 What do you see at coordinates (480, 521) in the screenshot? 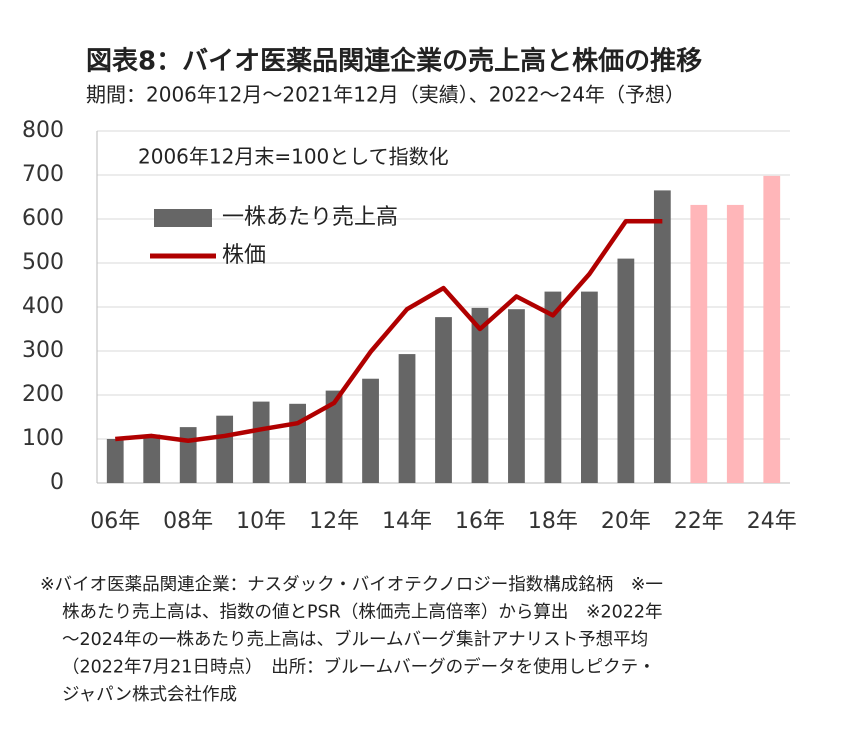
I see `x-tick-label: 16年` at bounding box center [480, 521].